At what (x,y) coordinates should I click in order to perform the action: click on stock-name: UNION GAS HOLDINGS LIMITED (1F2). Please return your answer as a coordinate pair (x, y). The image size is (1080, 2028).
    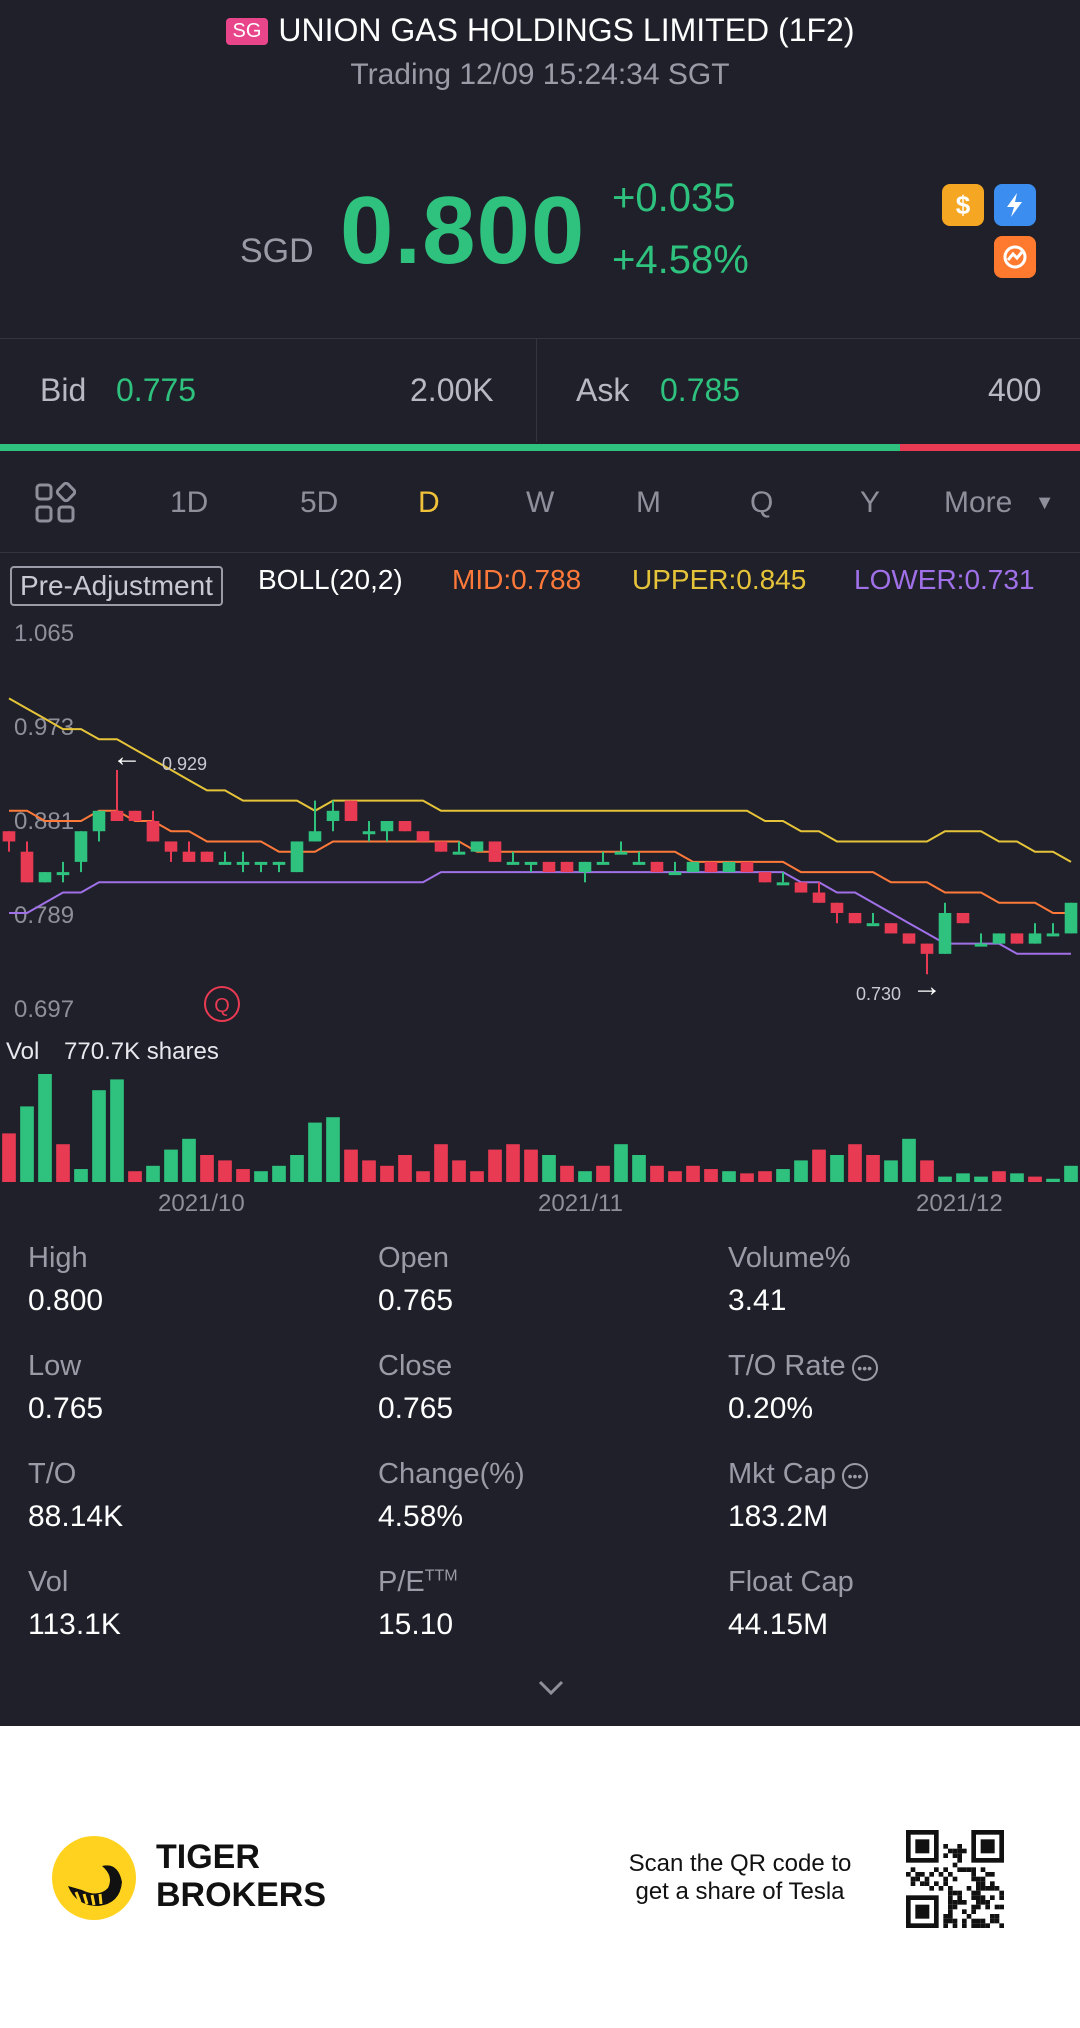
    Looking at the image, I should click on (566, 30).